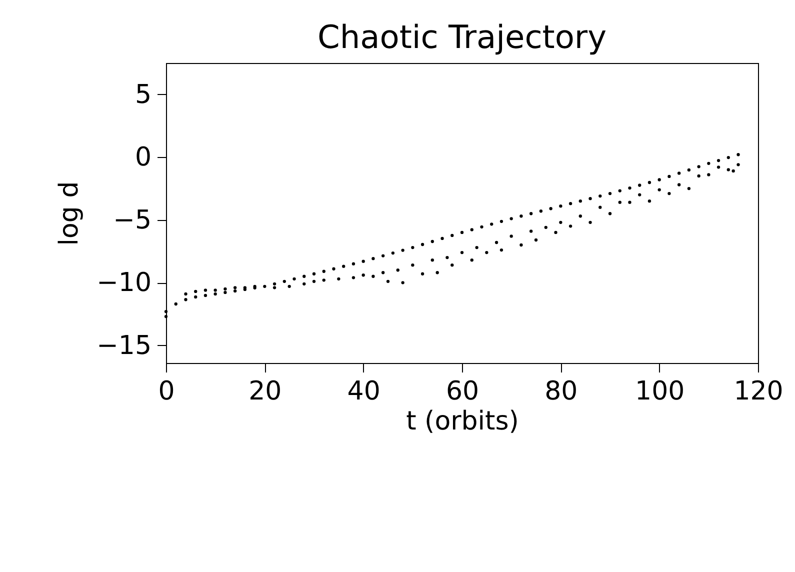  I want to click on x-axis-title: t (orbits), so click(462, 421).